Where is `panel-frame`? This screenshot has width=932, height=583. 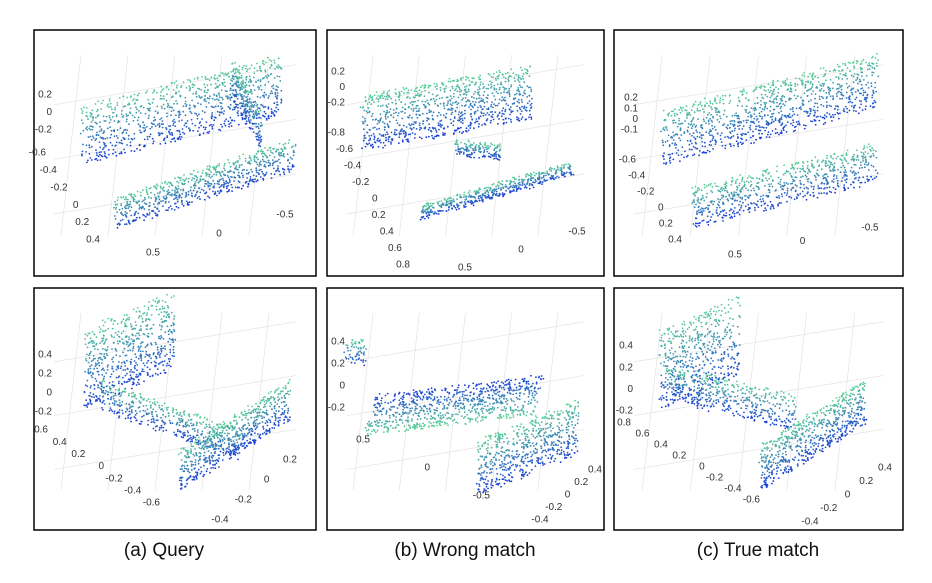
panel-frame is located at coordinates (175, 153).